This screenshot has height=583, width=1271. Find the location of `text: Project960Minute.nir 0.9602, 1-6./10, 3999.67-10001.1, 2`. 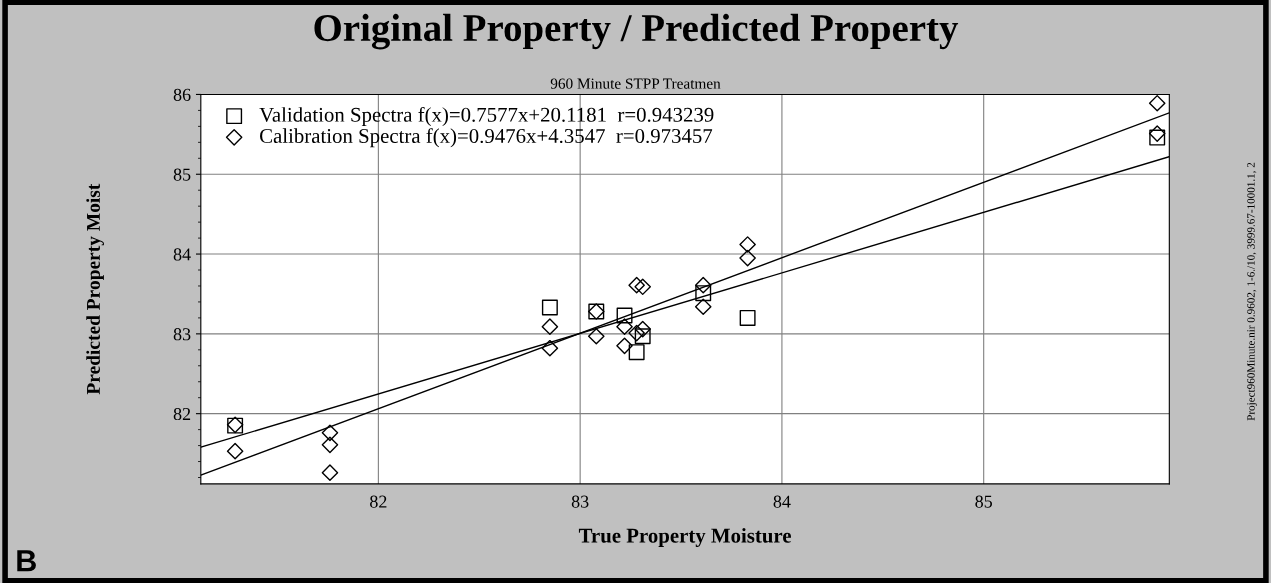

text: Project960Minute.nir 0.9602, 1-6./10, 3999.67-10001.1, 2 is located at coordinates (1252, 291).